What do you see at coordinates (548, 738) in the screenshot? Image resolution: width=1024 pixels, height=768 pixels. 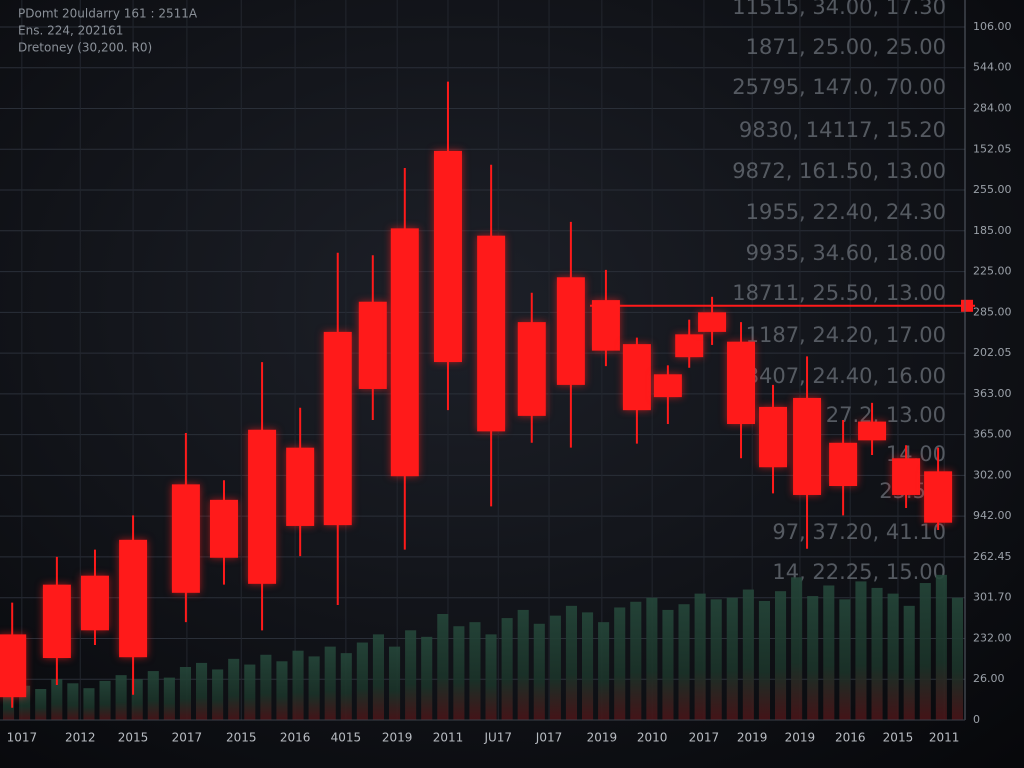 I see `x-tick-label: J017` at bounding box center [548, 738].